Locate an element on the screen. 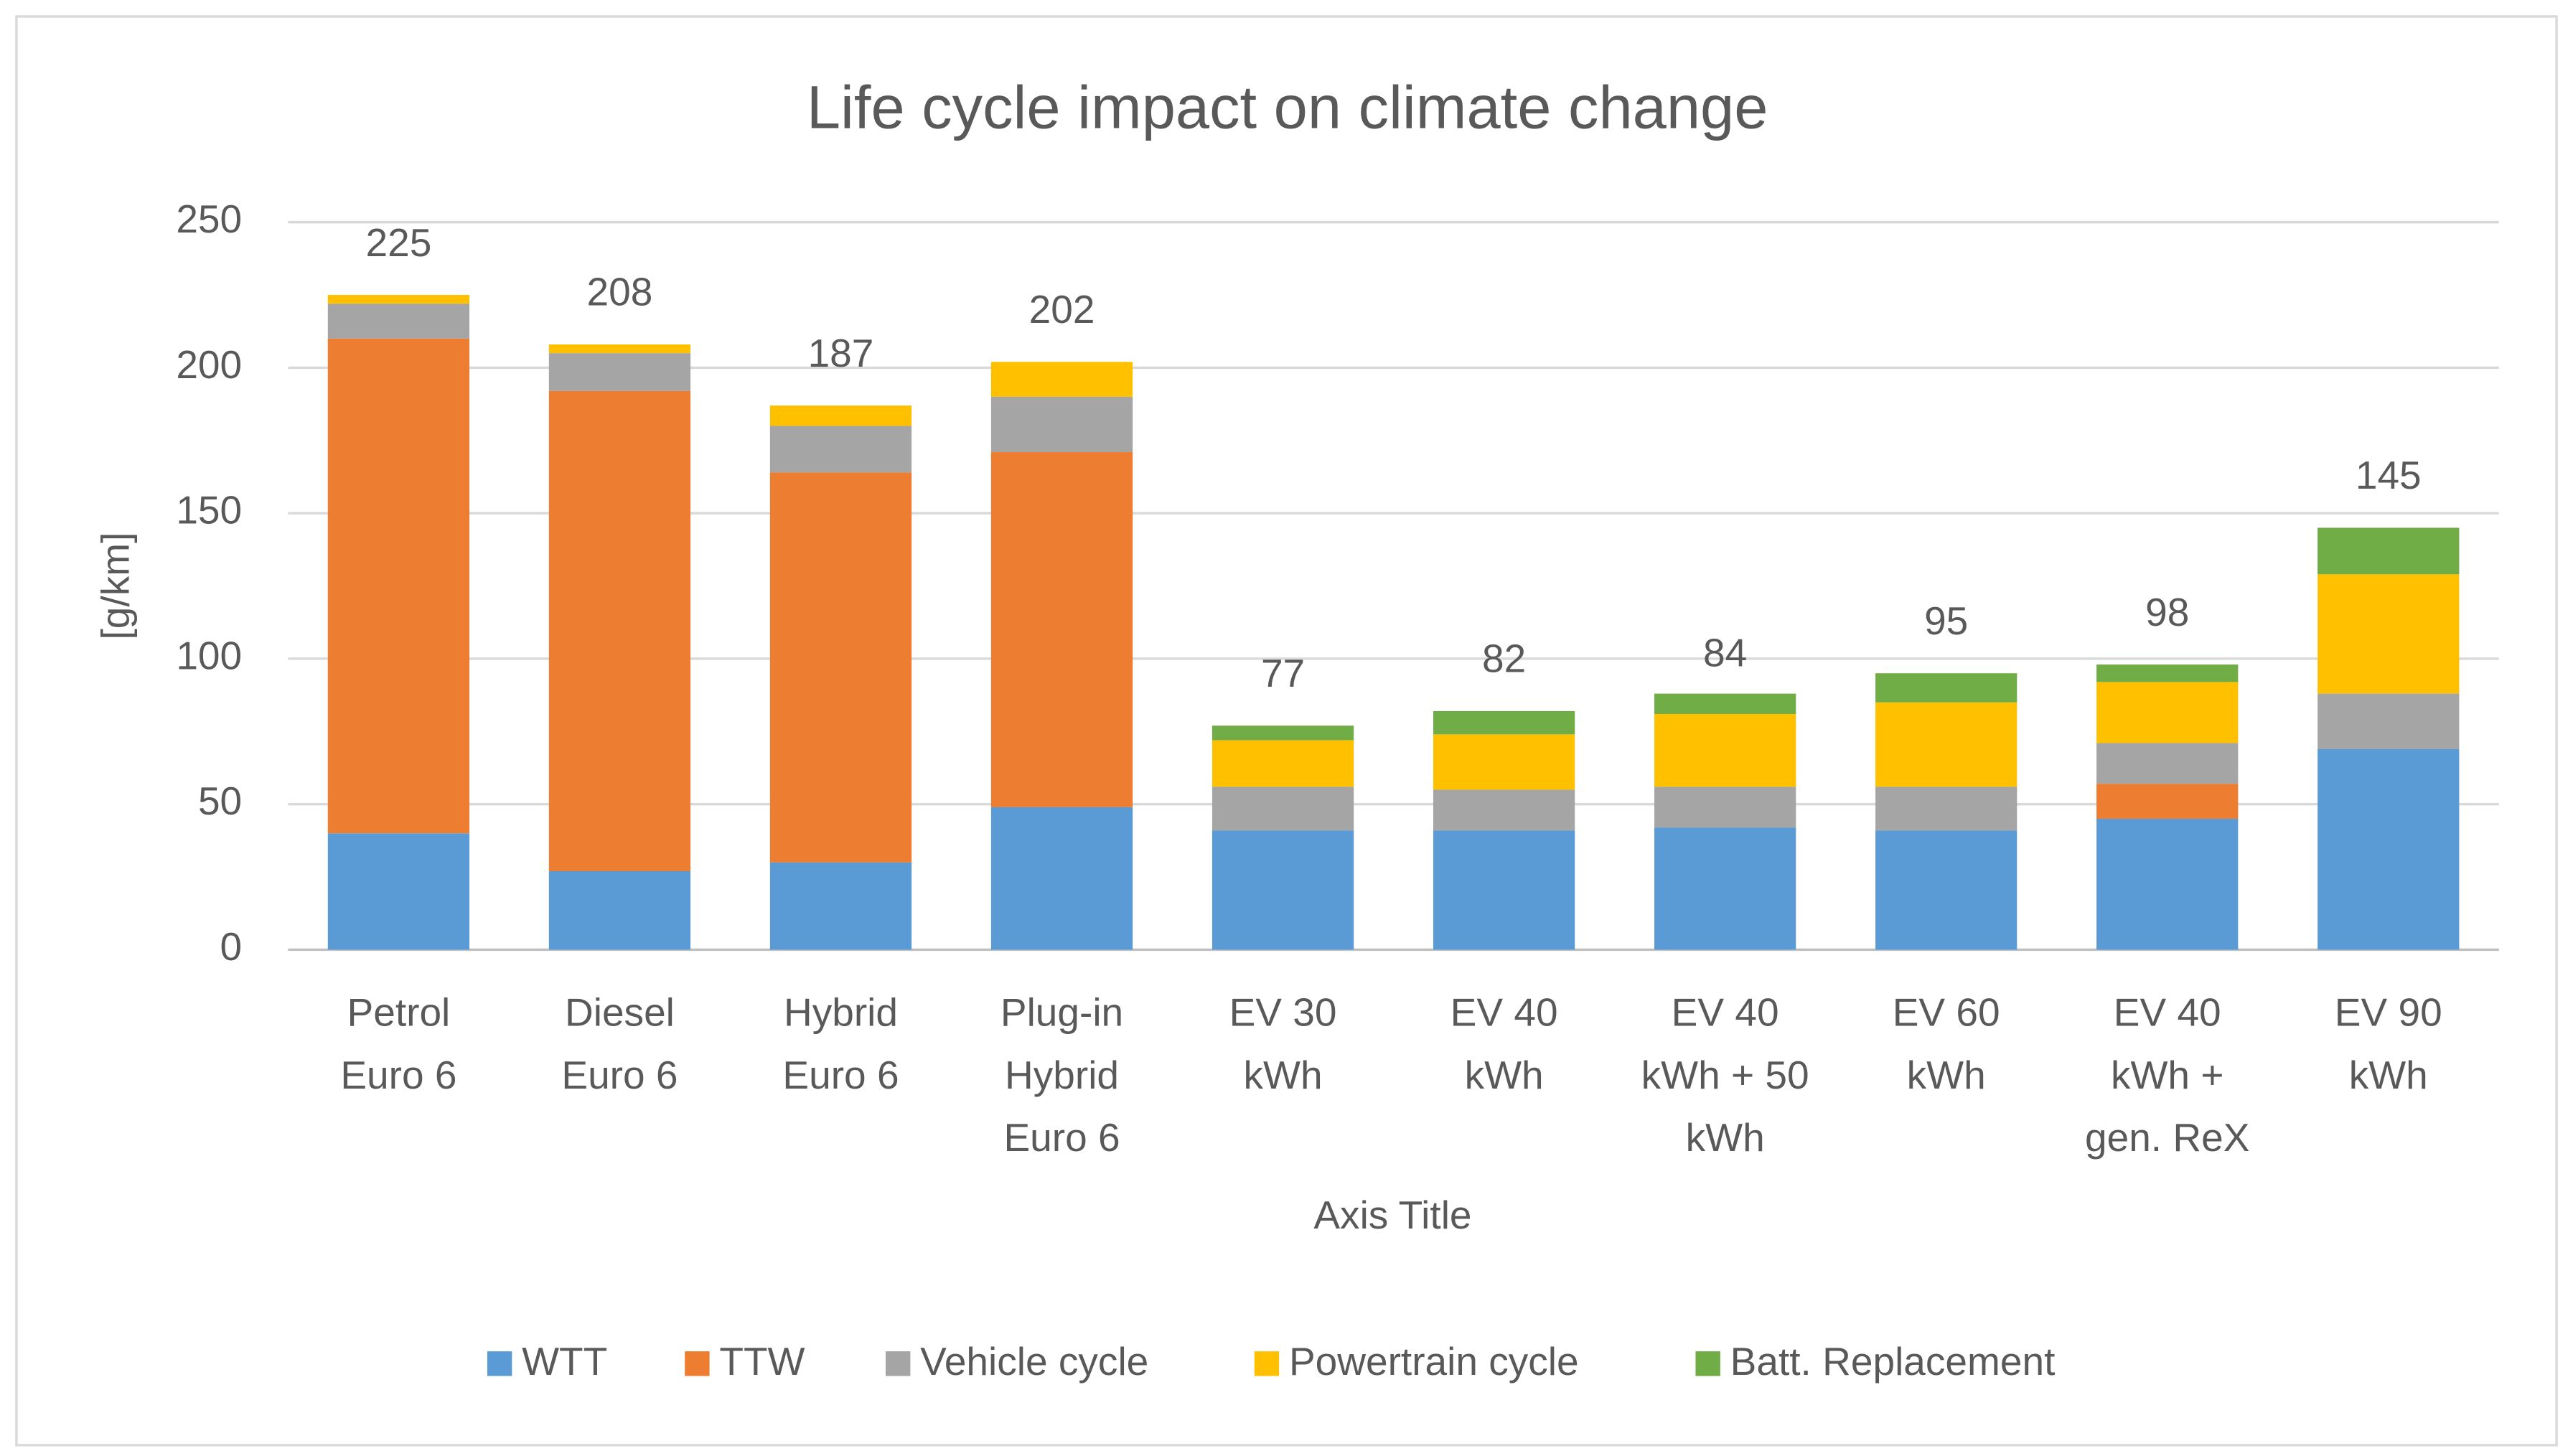 The height and width of the screenshot is (1456, 2573). data-label: 225 is located at coordinates (398, 242).